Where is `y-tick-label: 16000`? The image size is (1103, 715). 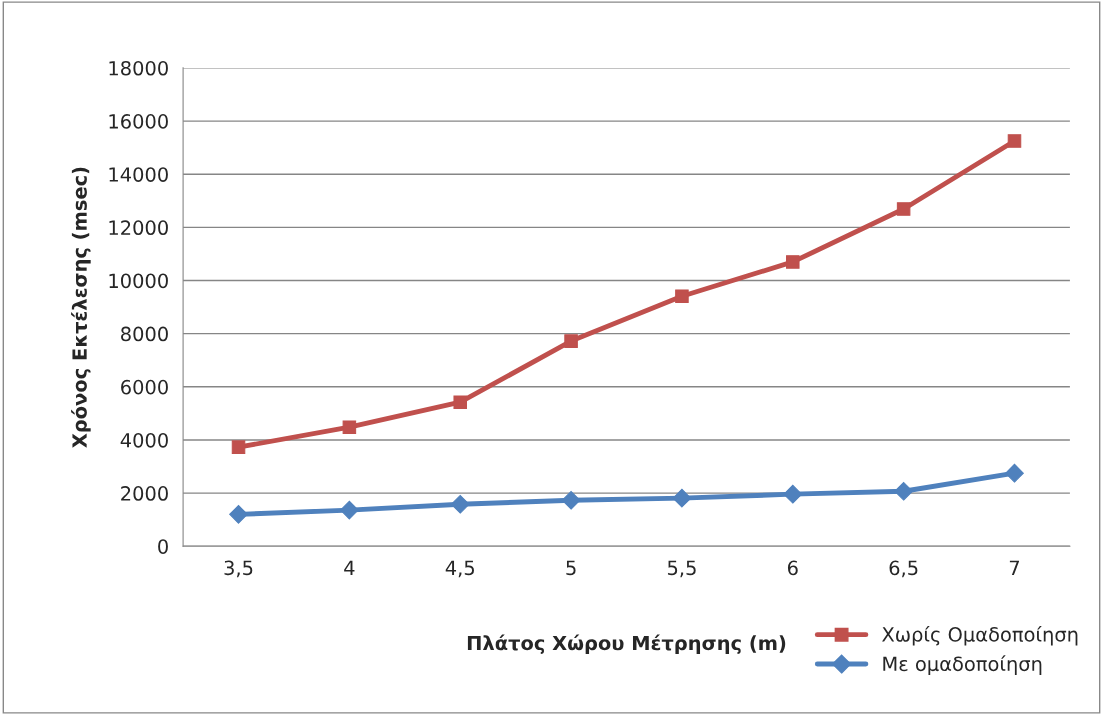 y-tick-label: 16000 is located at coordinates (138, 121).